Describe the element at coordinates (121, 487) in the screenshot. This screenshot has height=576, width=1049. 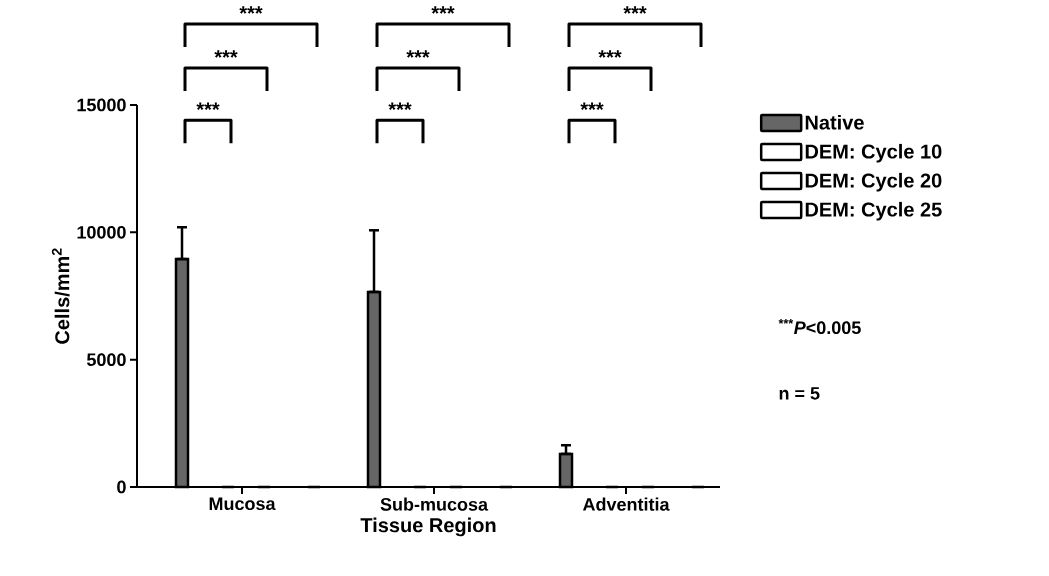
I see `y-tick-label: 0` at that location.